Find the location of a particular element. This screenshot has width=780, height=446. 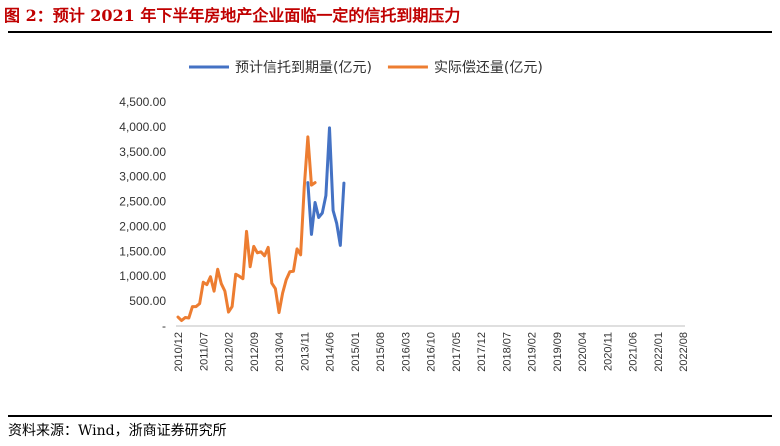

x-tick-label: 2017/12 is located at coordinates (482, 352).